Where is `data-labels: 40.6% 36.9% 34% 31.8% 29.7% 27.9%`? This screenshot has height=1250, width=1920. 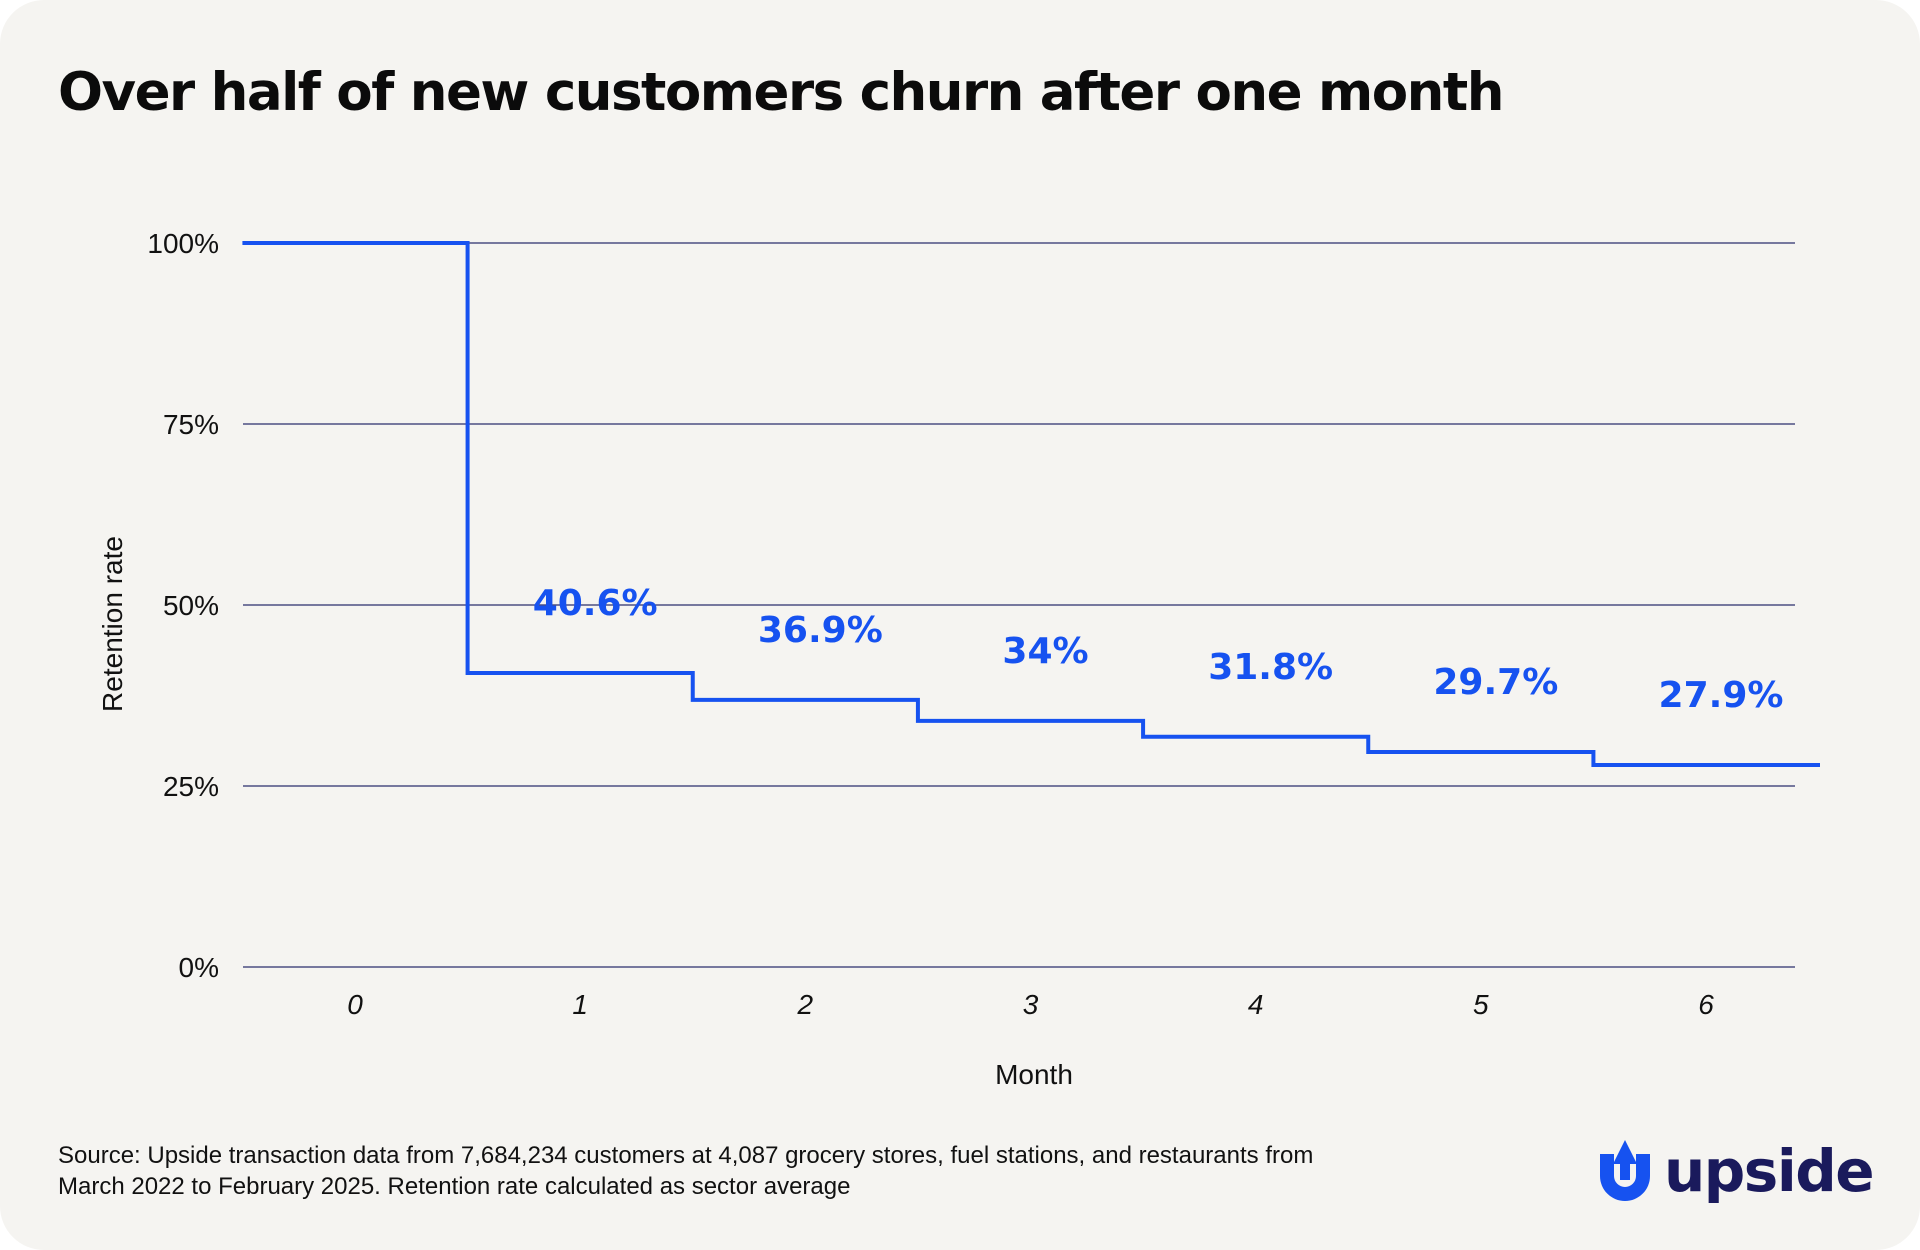
data-labels: 40.6% 36.9% 34% 31.8% 29.7% 27.9% is located at coordinates (1158, 649).